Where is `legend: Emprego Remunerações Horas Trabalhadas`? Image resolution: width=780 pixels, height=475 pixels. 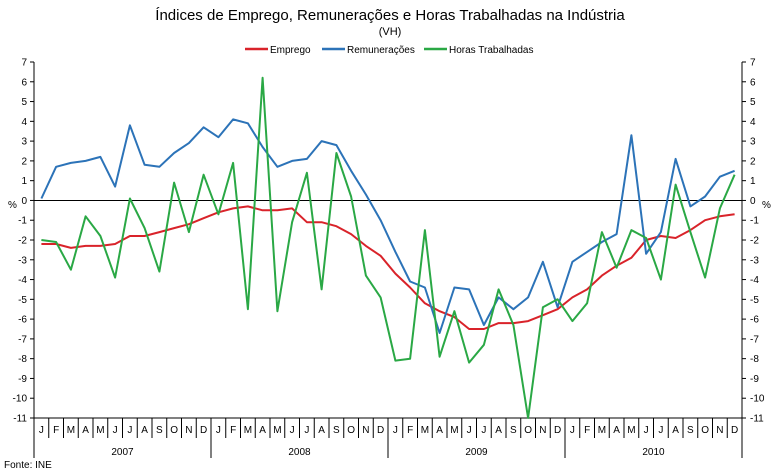
legend: Emprego Remunerações Horas Trabalhadas is located at coordinates (389, 50).